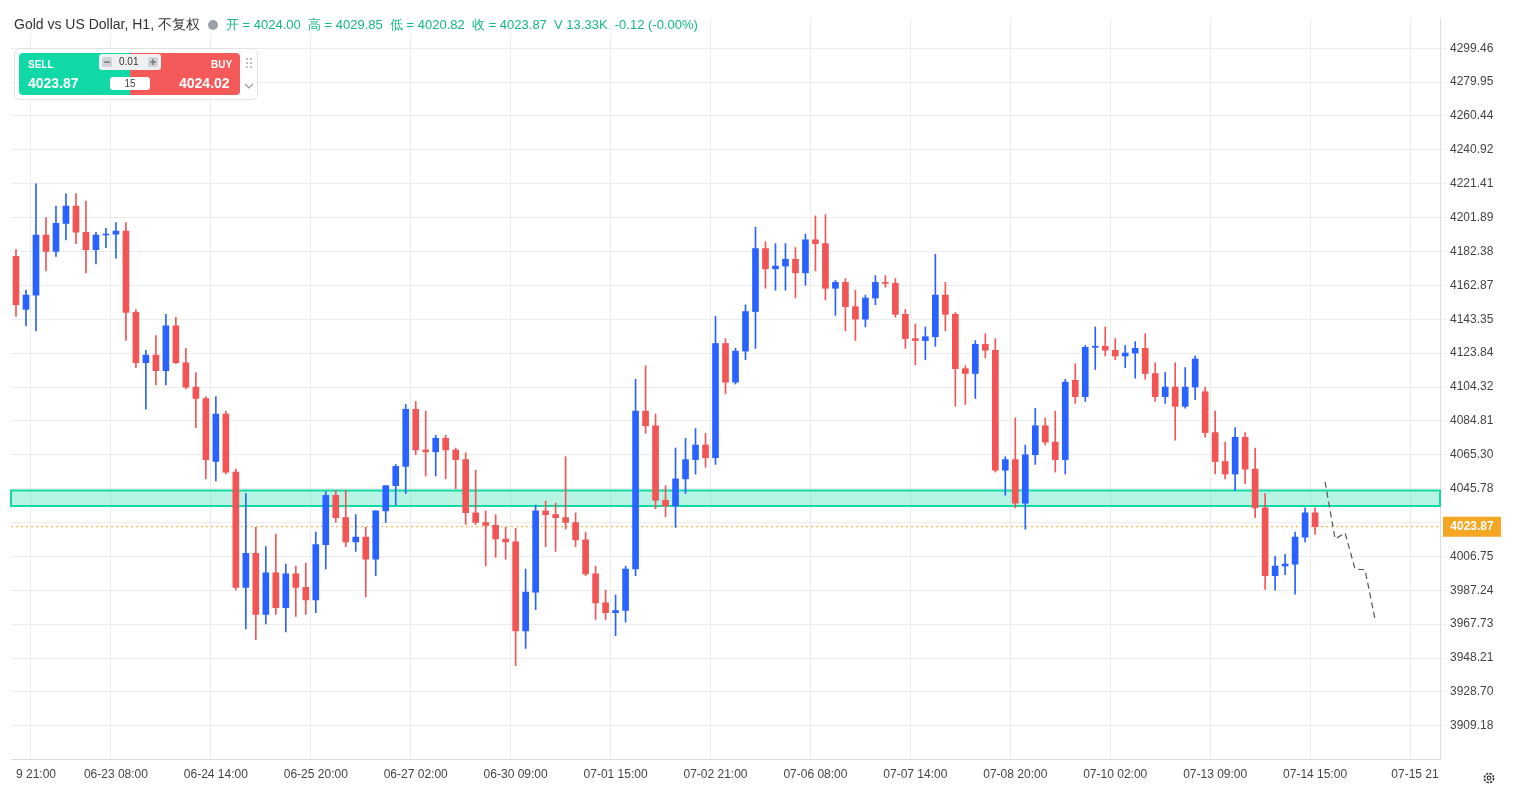 The height and width of the screenshot is (803, 1516). What do you see at coordinates (1472, 149) in the screenshot?
I see `y-tick-label: 4240.92` at bounding box center [1472, 149].